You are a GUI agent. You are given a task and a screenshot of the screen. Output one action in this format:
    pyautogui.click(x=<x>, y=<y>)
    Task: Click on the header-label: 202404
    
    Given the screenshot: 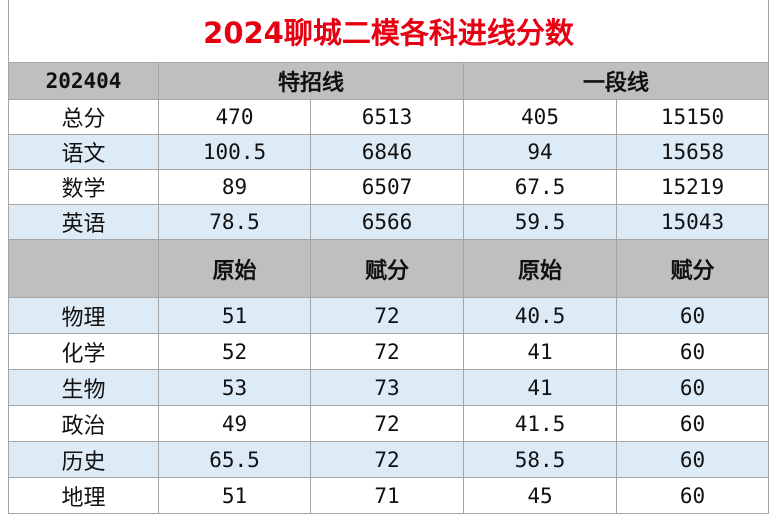 What is the action you would take?
    pyautogui.click(x=83, y=81)
    